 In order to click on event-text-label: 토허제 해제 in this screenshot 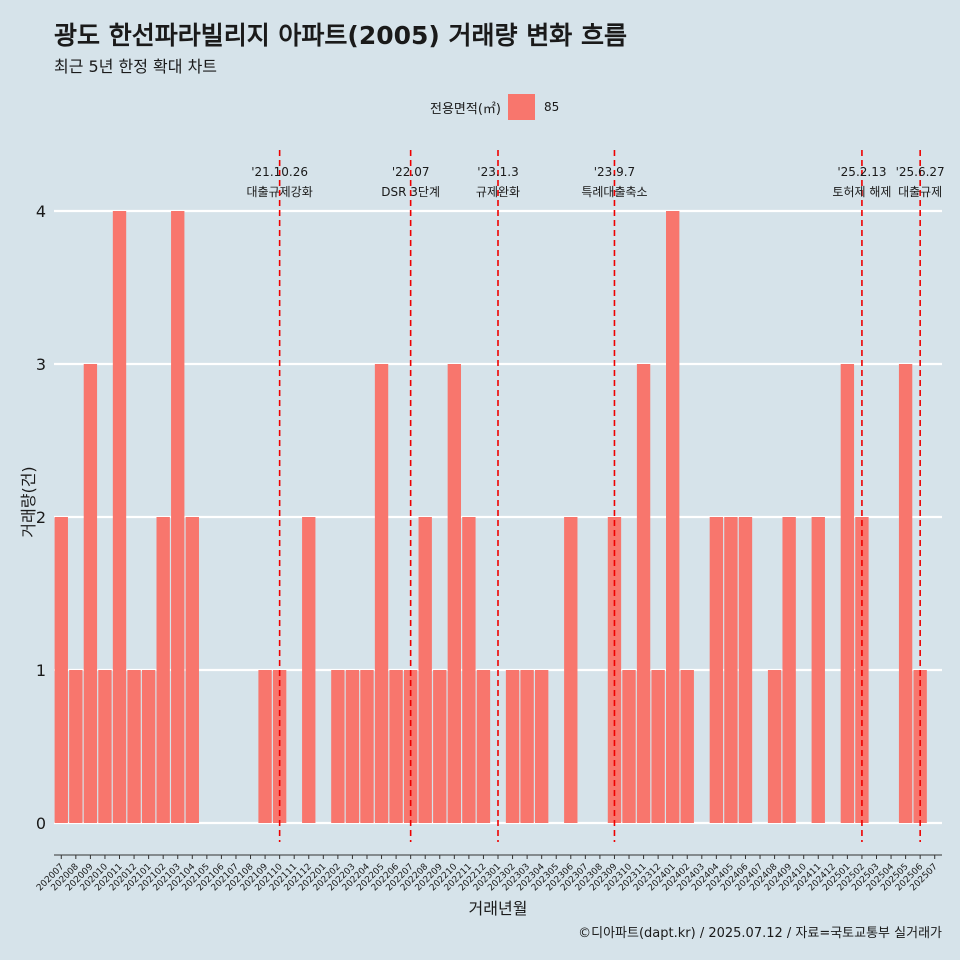, I will do `click(861, 192)`.